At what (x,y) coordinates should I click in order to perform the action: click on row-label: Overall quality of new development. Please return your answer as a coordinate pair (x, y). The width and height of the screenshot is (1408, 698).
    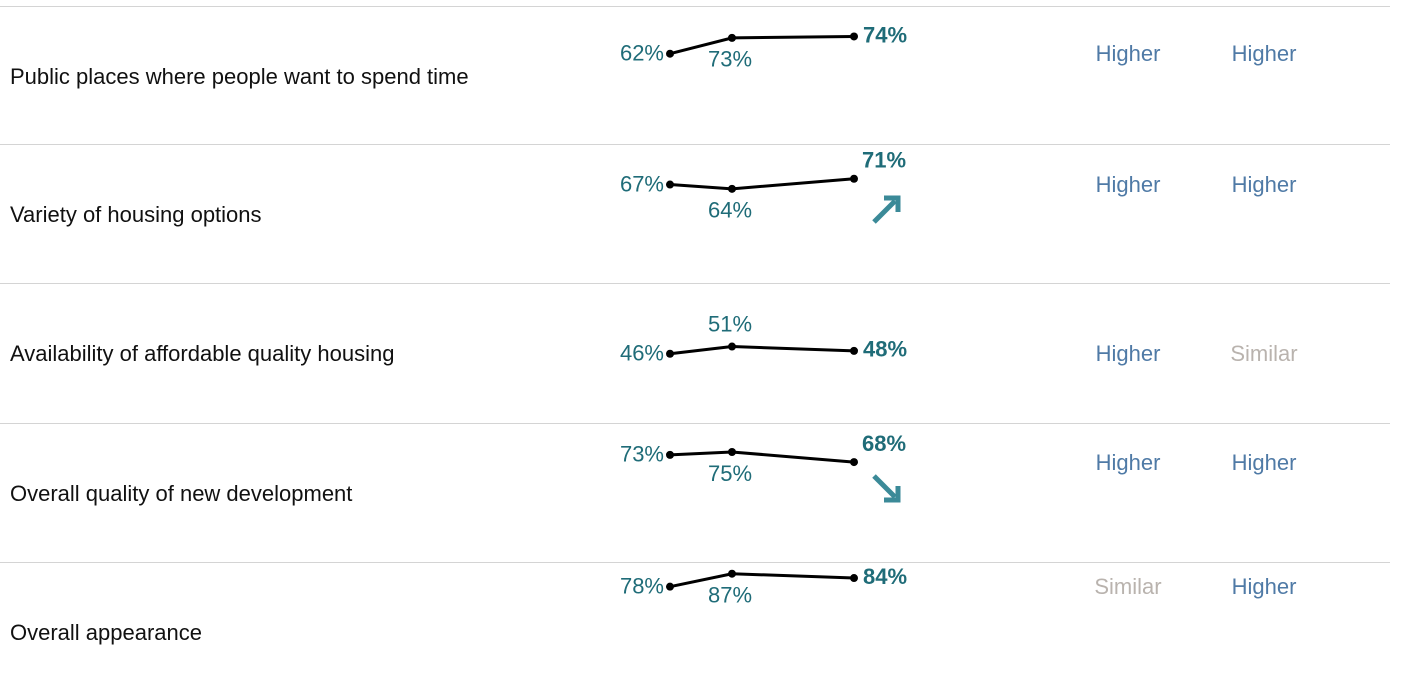
    Looking at the image, I should click on (181, 493).